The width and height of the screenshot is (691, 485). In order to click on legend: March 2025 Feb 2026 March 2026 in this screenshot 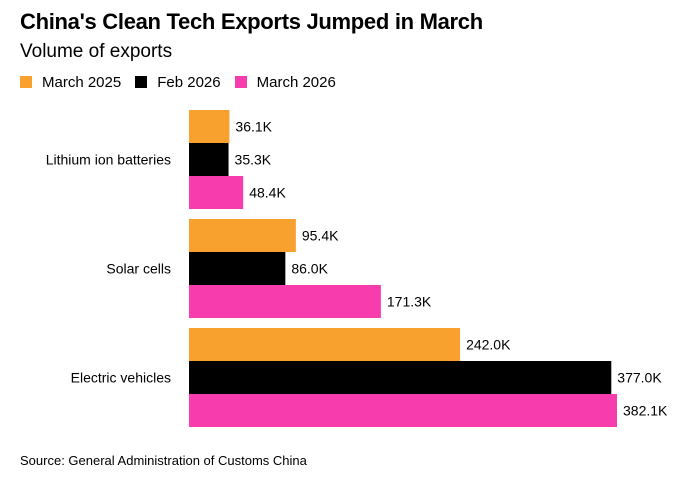, I will do `click(185, 82)`.